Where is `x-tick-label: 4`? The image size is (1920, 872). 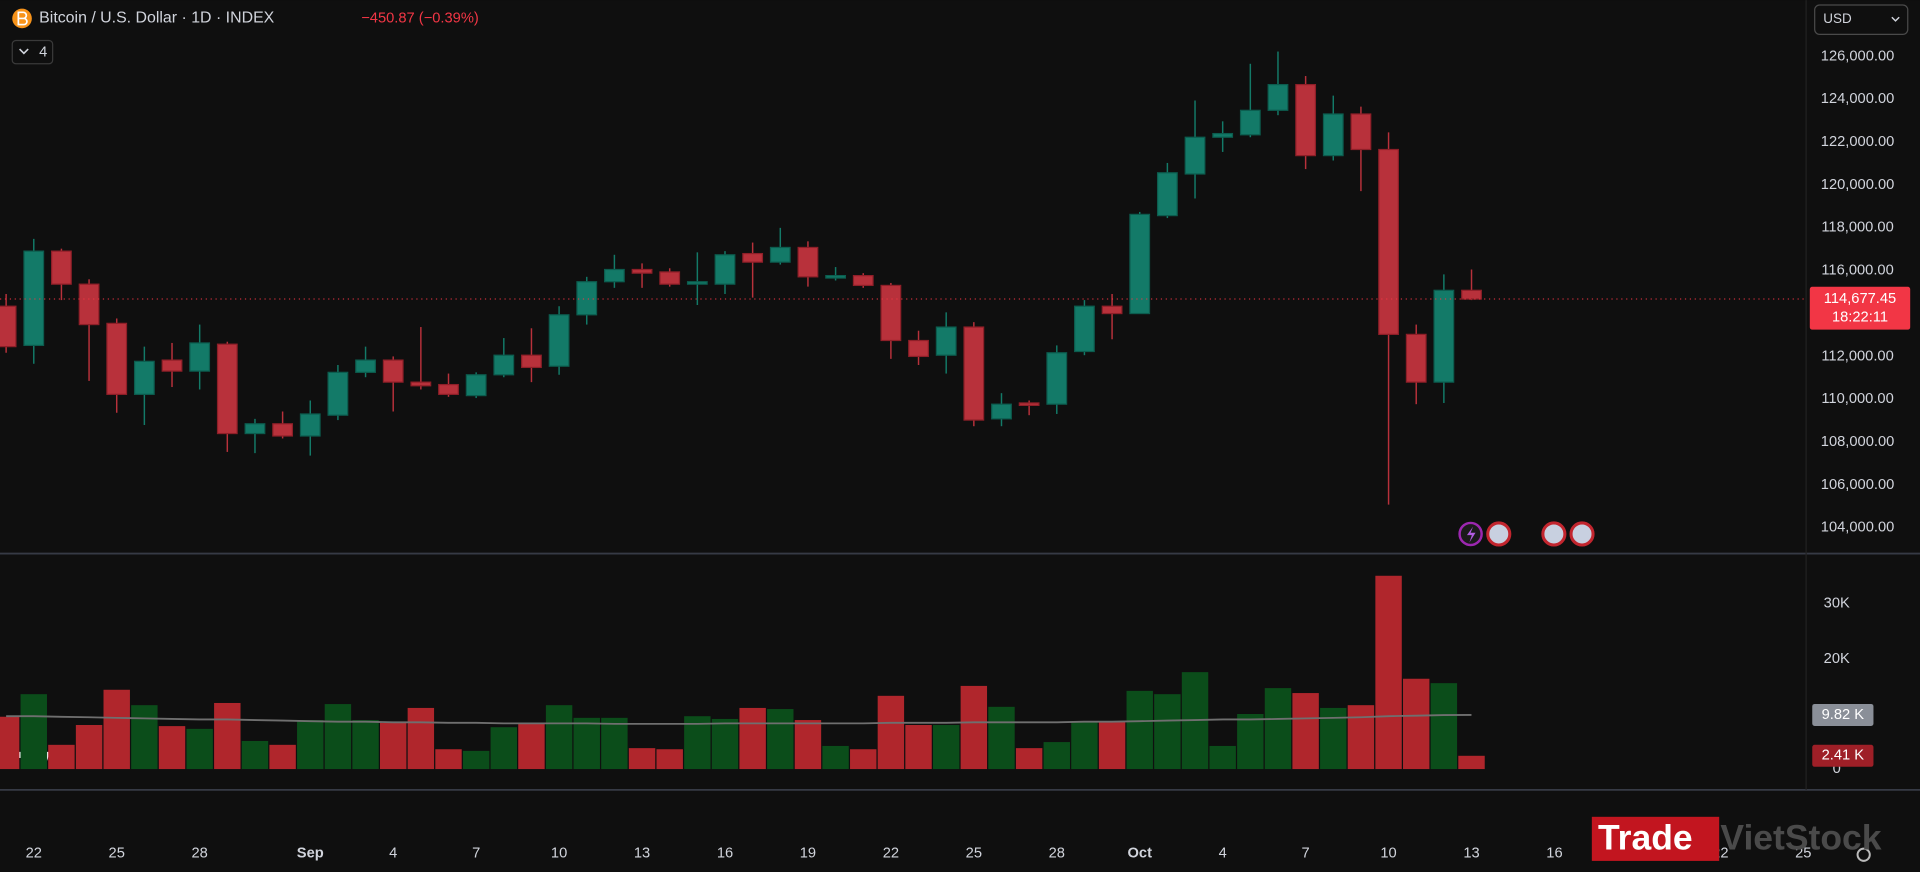 x-tick-label: 4 is located at coordinates (393, 853).